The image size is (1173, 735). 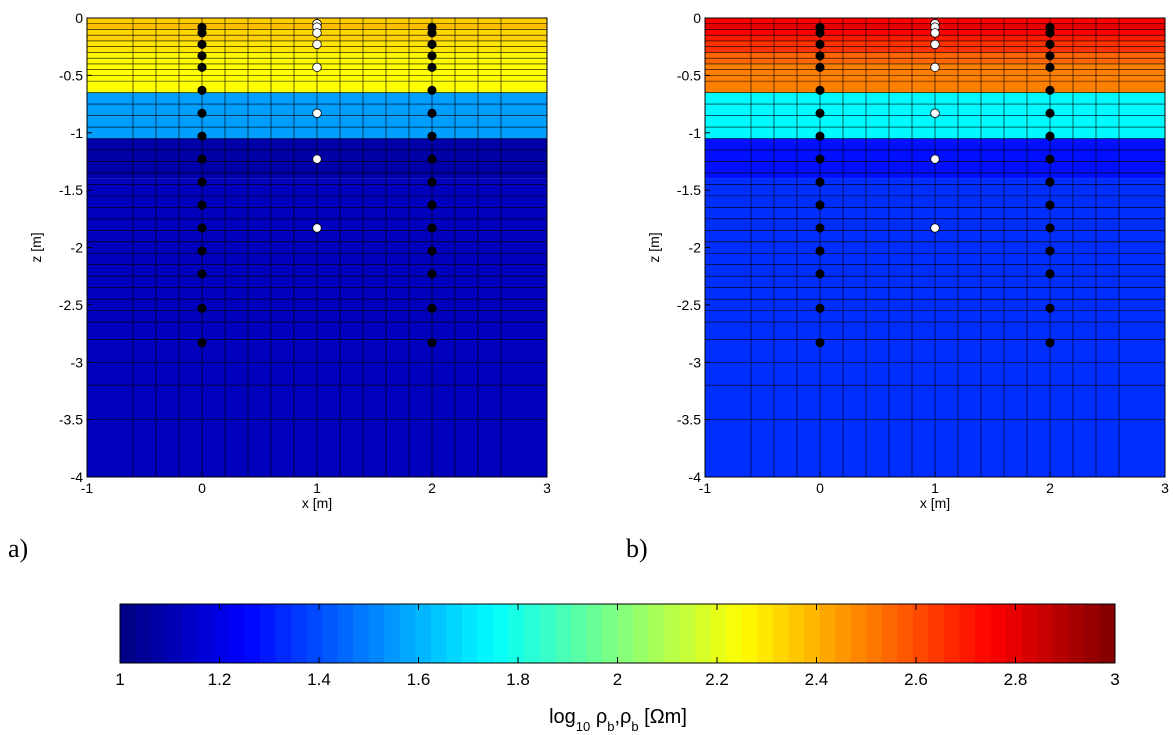 I want to click on y-tick-label: -1, so click(x=695, y=133).